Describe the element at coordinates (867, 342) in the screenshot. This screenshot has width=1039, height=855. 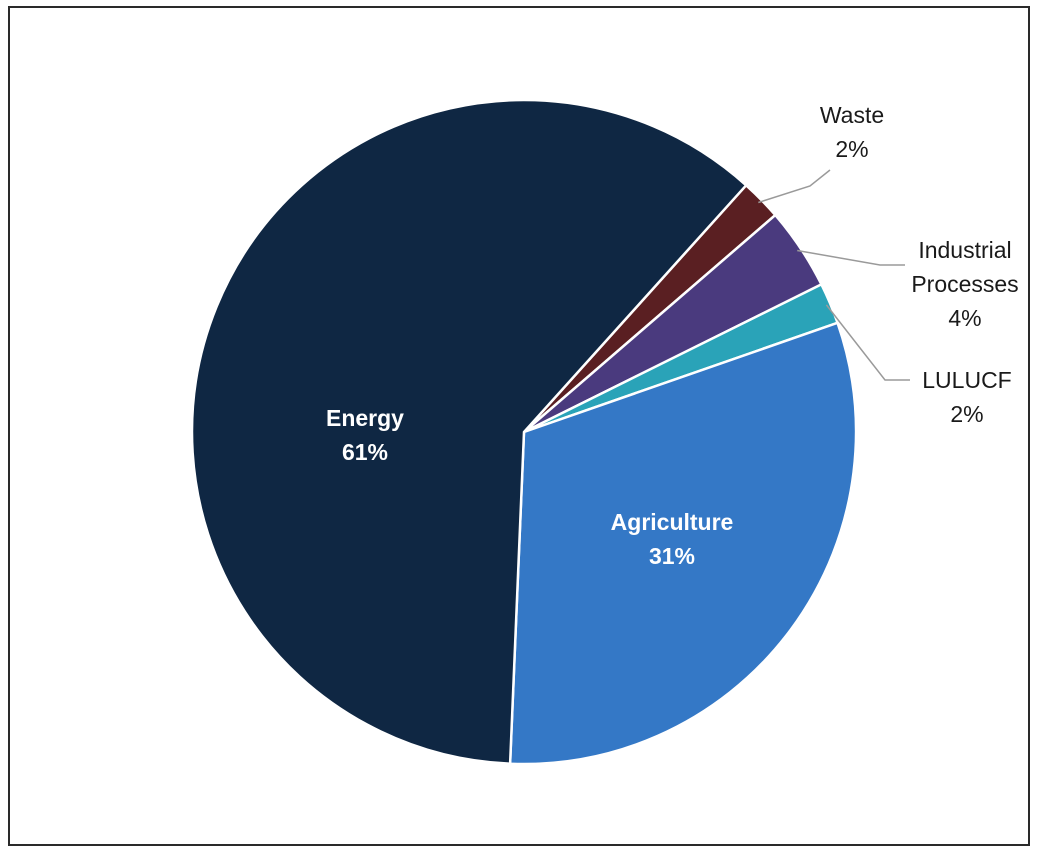
I see `leader-line-lulucf` at that location.